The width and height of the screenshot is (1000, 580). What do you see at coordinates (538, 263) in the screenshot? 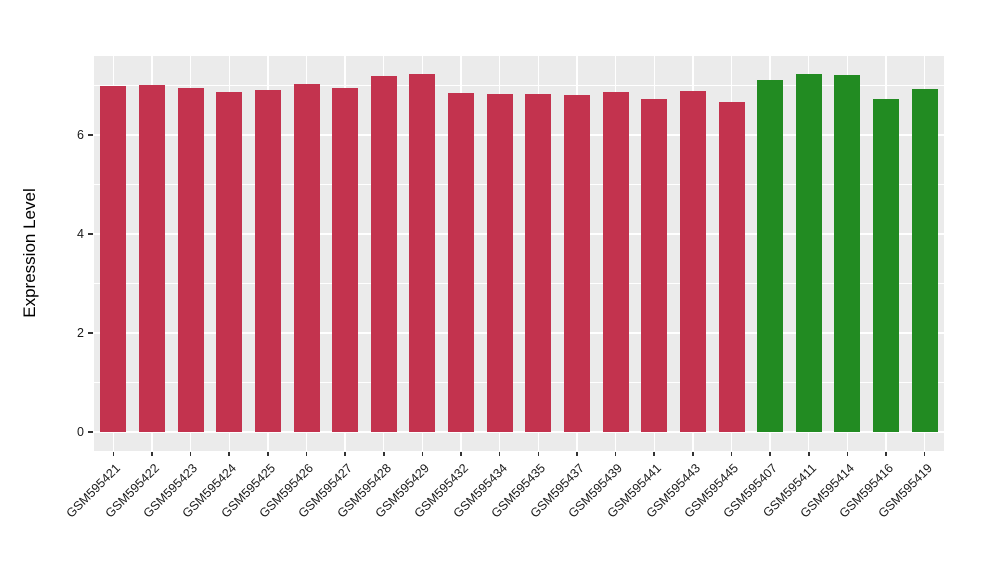
I see `bar-GSM595435` at bounding box center [538, 263].